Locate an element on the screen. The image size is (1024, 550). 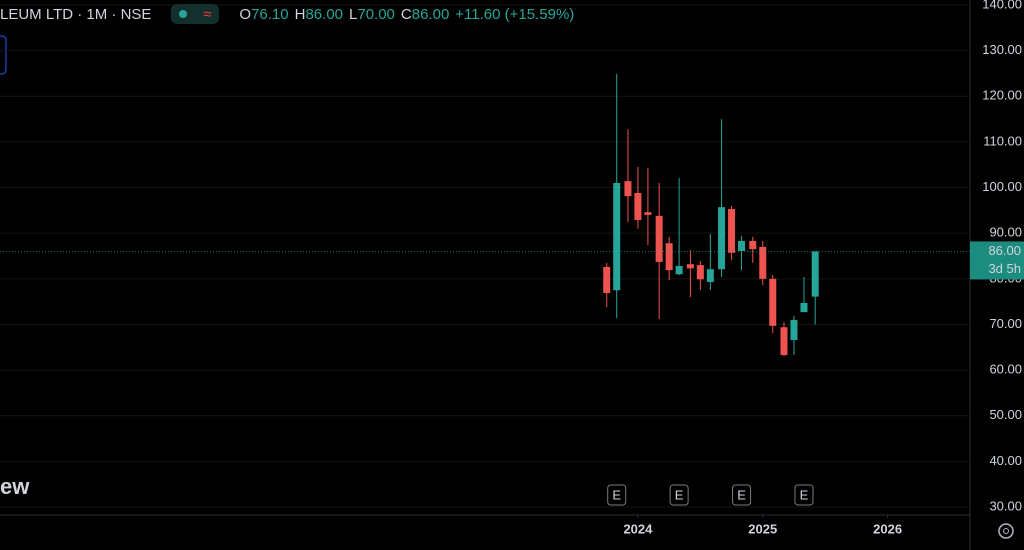
change: +11.60 (+15.59%) is located at coordinates (515, 14).